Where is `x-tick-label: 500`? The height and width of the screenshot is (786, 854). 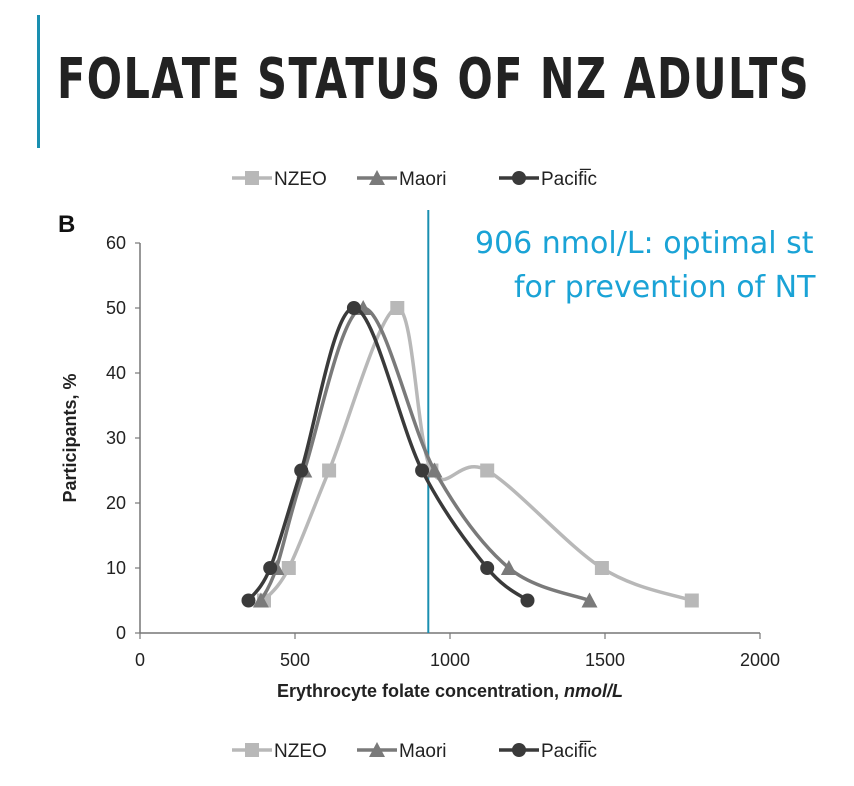
x-tick-label: 500 is located at coordinates (295, 660).